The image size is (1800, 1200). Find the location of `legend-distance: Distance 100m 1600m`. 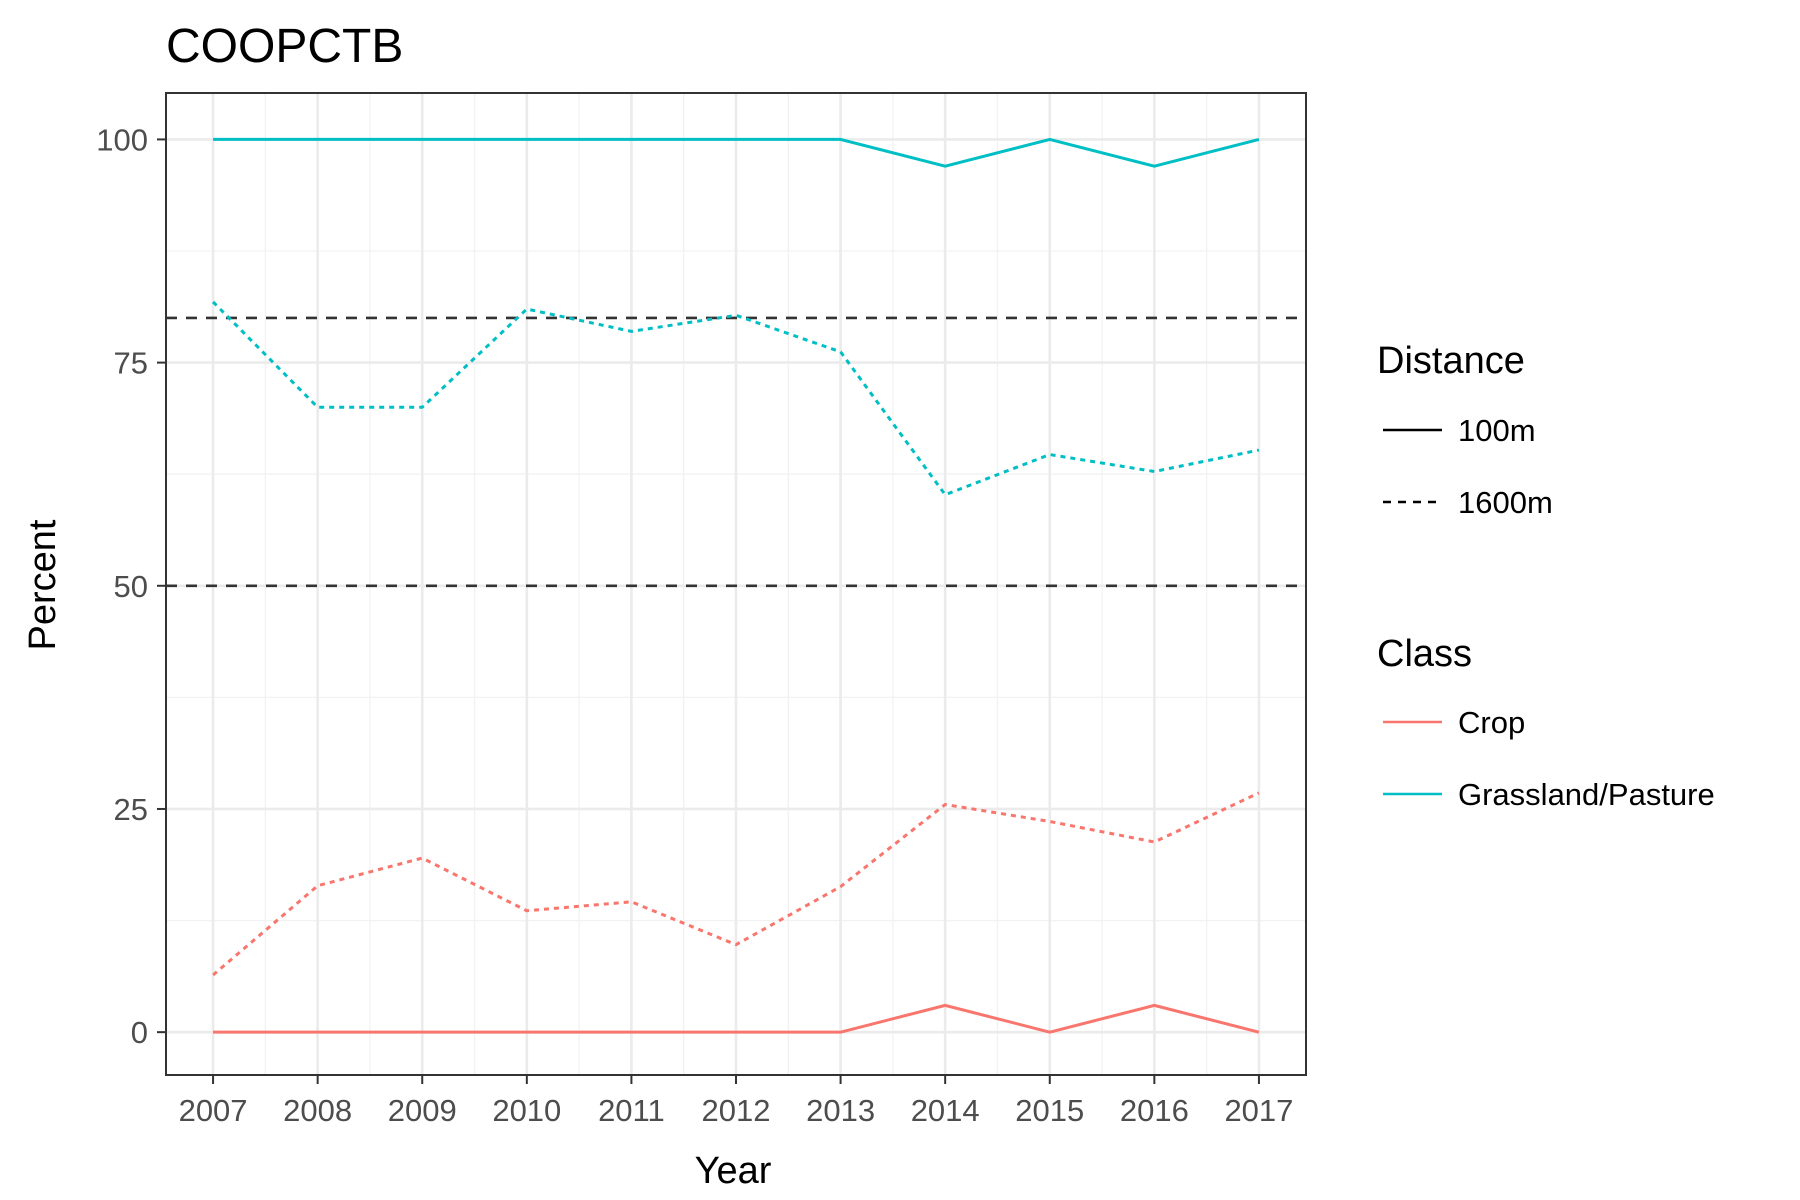

legend-distance: Distance 100m 1600m is located at coordinates (1465, 430).